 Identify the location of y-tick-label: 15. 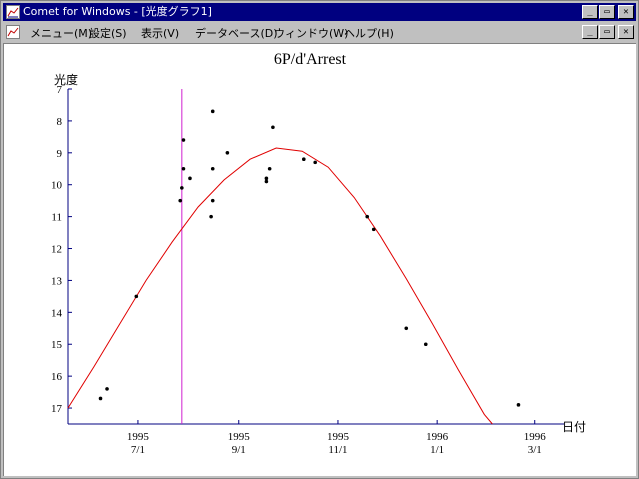
(57, 345).